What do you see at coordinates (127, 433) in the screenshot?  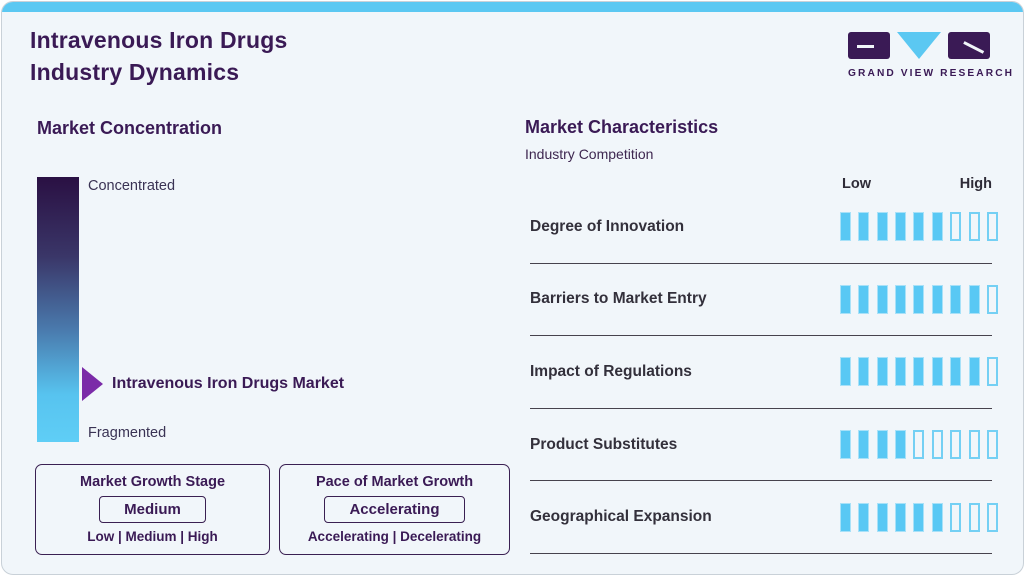 I see `fragmented-label: Fragmented` at bounding box center [127, 433].